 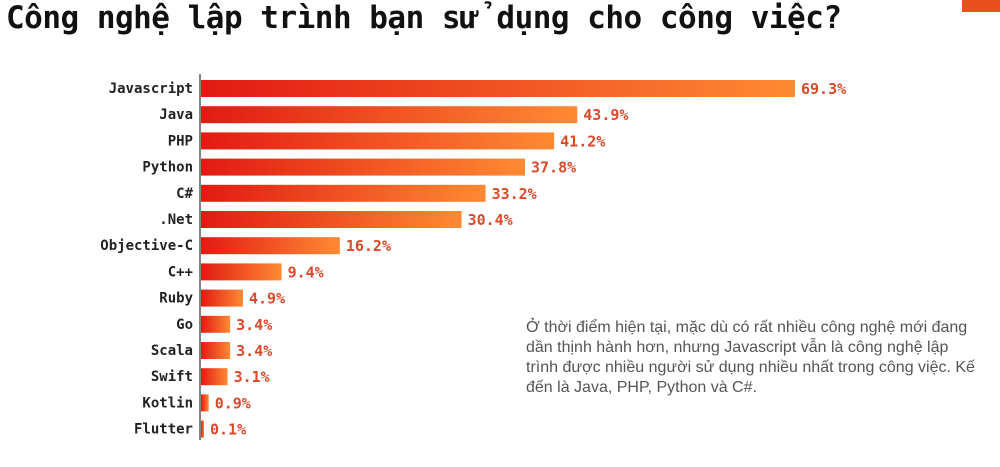 I want to click on value-label-ruby: 4.9%, so click(x=267, y=299).